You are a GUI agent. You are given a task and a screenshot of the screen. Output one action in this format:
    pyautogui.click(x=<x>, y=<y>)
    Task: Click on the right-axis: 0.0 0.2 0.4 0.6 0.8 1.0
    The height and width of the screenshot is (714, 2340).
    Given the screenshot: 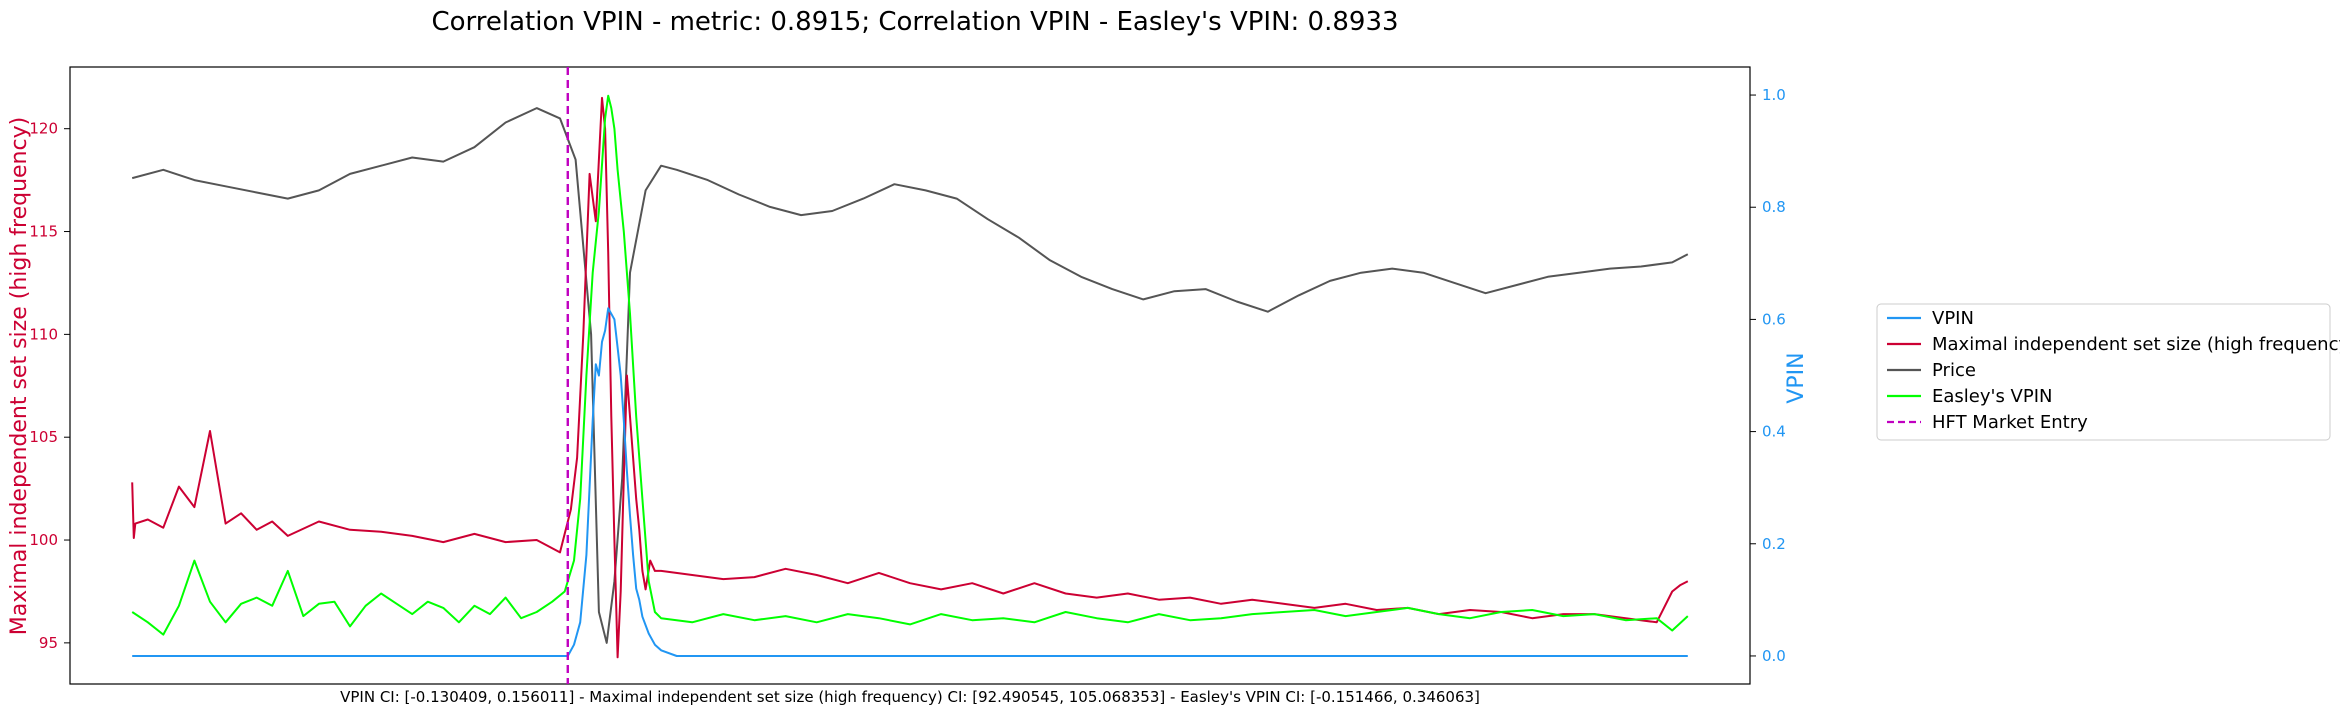 What is the action you would take?
    pyautogui.click(x=1768, y=375)
    